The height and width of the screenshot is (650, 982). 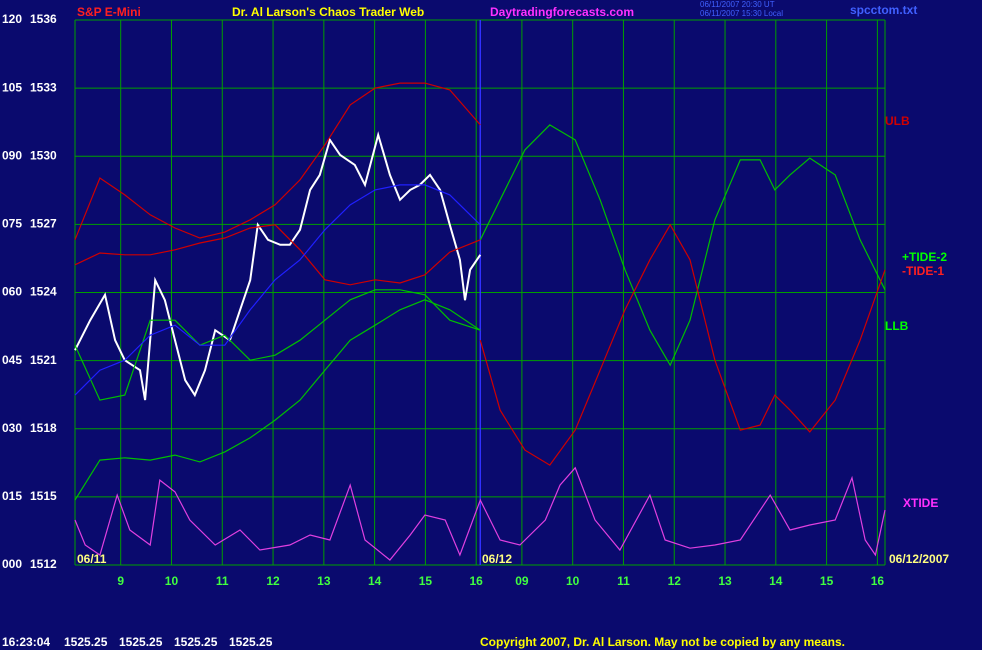 What do you see at coordinates (120, 581) in the screenshot?
I see `x-tick-label: 9` at bounding box center [120, 581].